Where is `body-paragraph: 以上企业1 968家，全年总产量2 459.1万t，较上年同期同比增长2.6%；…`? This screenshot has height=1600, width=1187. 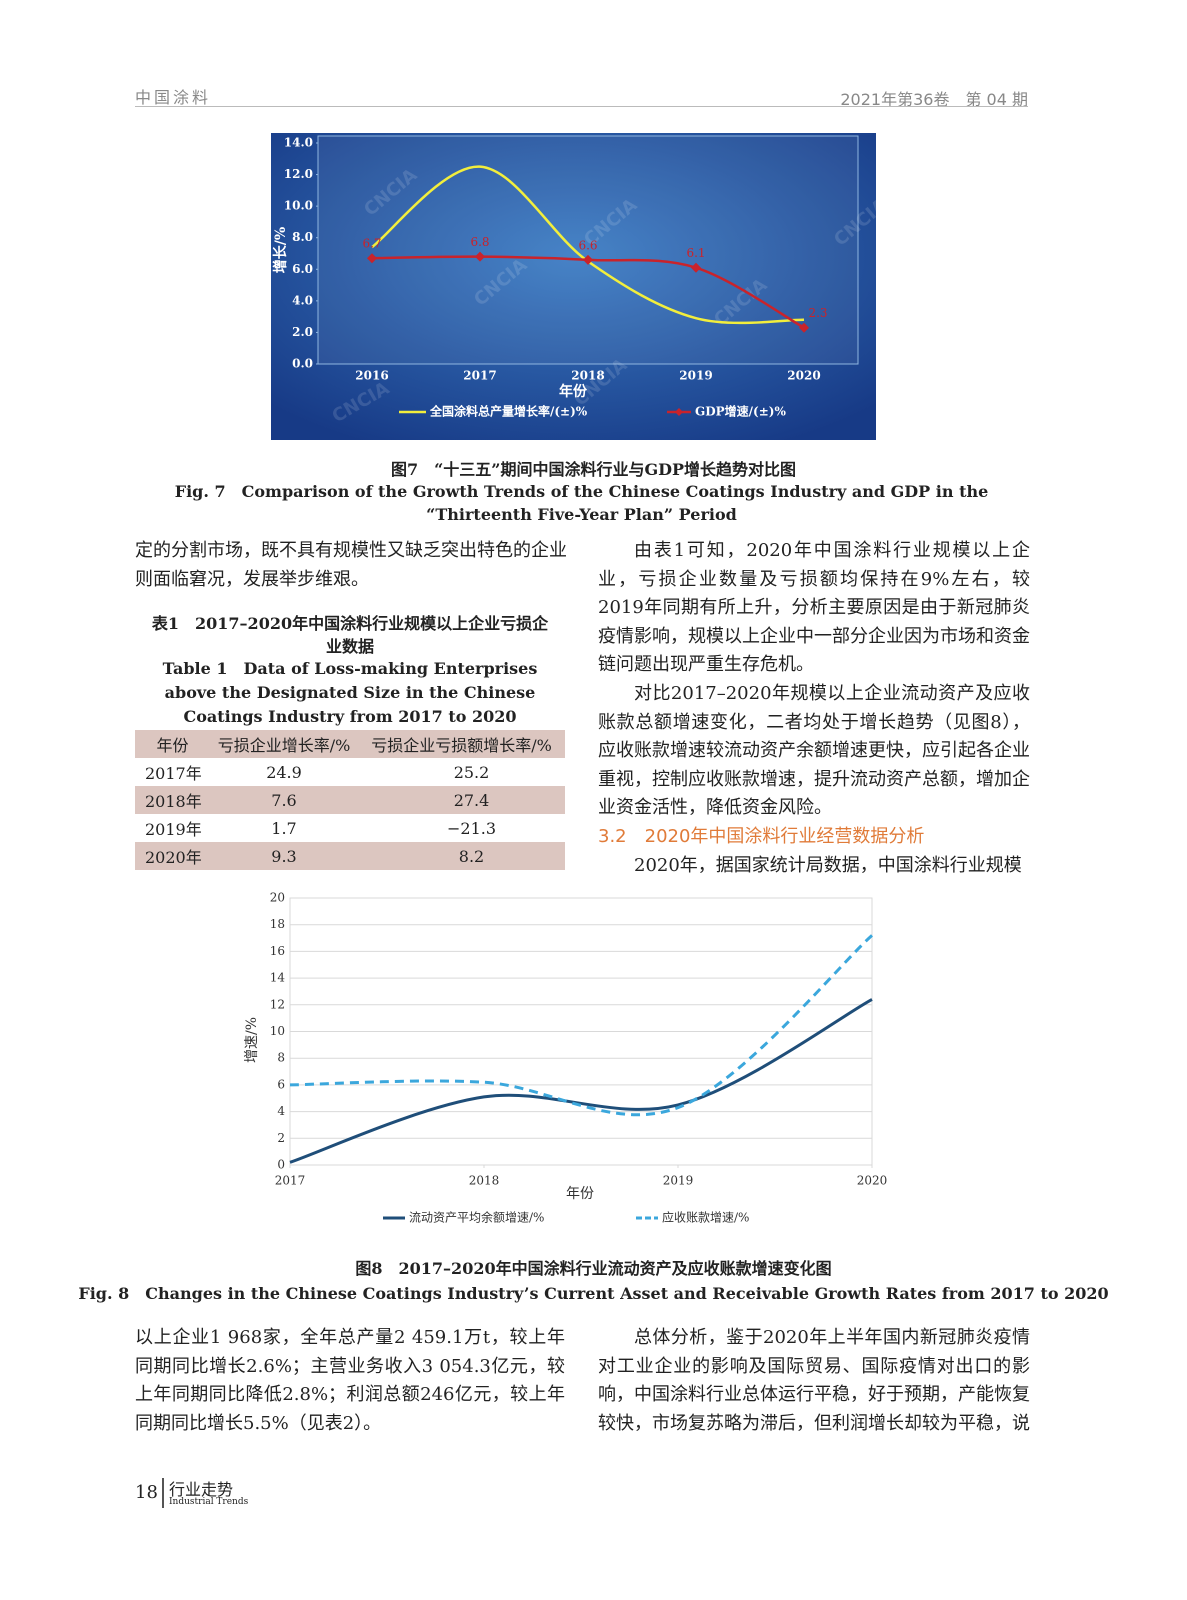
body-paragraph: 以上企业1 968家，全年总产量2 459.1万t，较上年同期同比增长2.6%；… is located at coordinates (350, 1380).